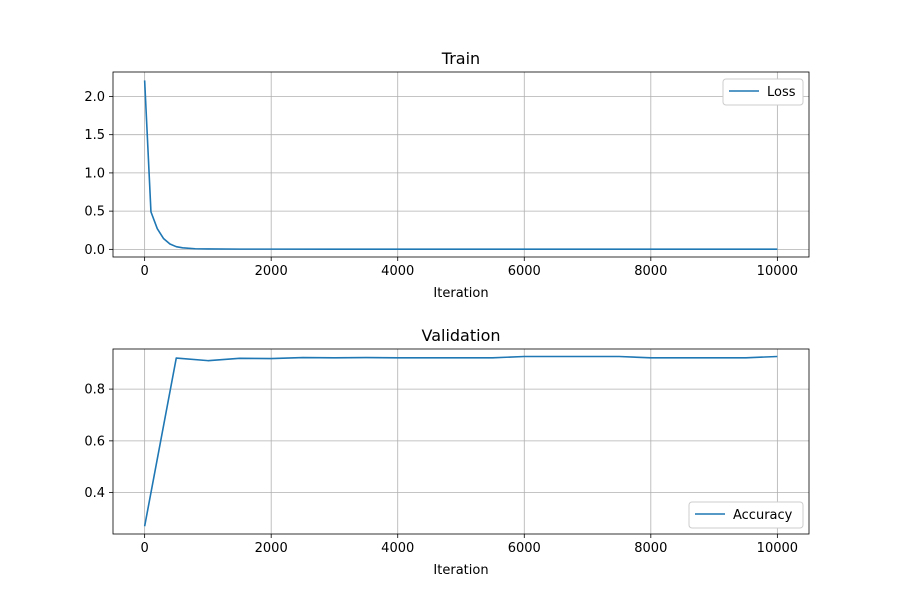 The image size is (900, 600). Describe the element at coordinates (94, 97) in the screenshot. I see `train-y-tick-label: 2.0` at that location.